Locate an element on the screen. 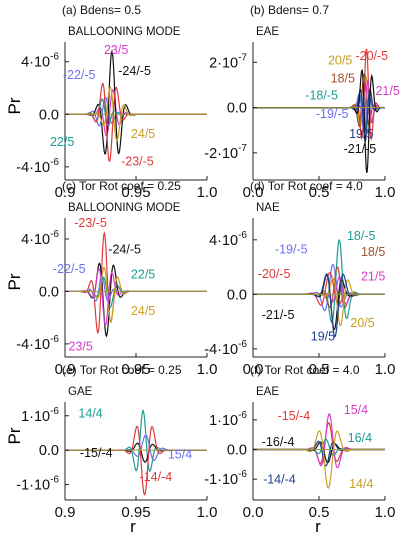  series-annotation-d-5: -21/-5 is located at coordinates (278, 315).